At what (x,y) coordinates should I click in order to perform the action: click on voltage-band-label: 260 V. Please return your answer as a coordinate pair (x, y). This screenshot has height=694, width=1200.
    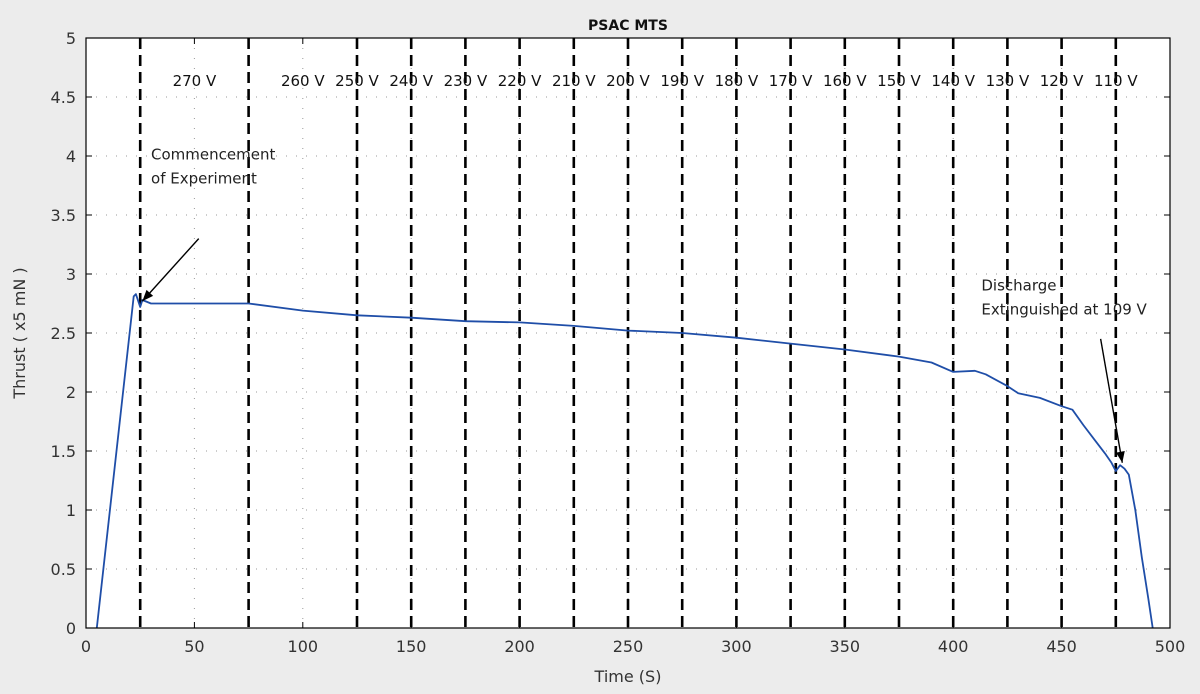
    Looking at the image, I should click on (303, 81).